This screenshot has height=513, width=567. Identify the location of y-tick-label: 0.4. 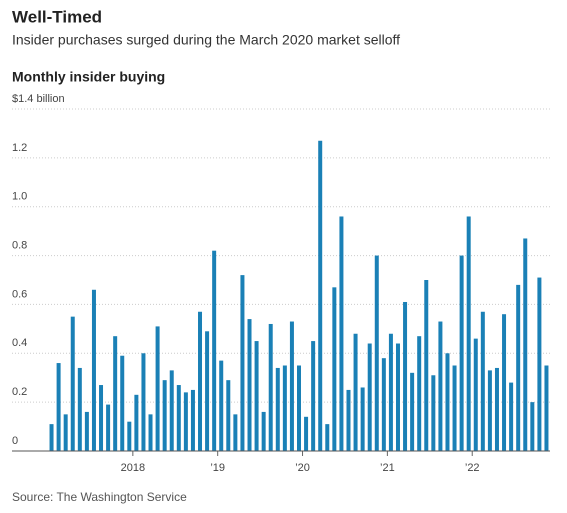
(19, 343).